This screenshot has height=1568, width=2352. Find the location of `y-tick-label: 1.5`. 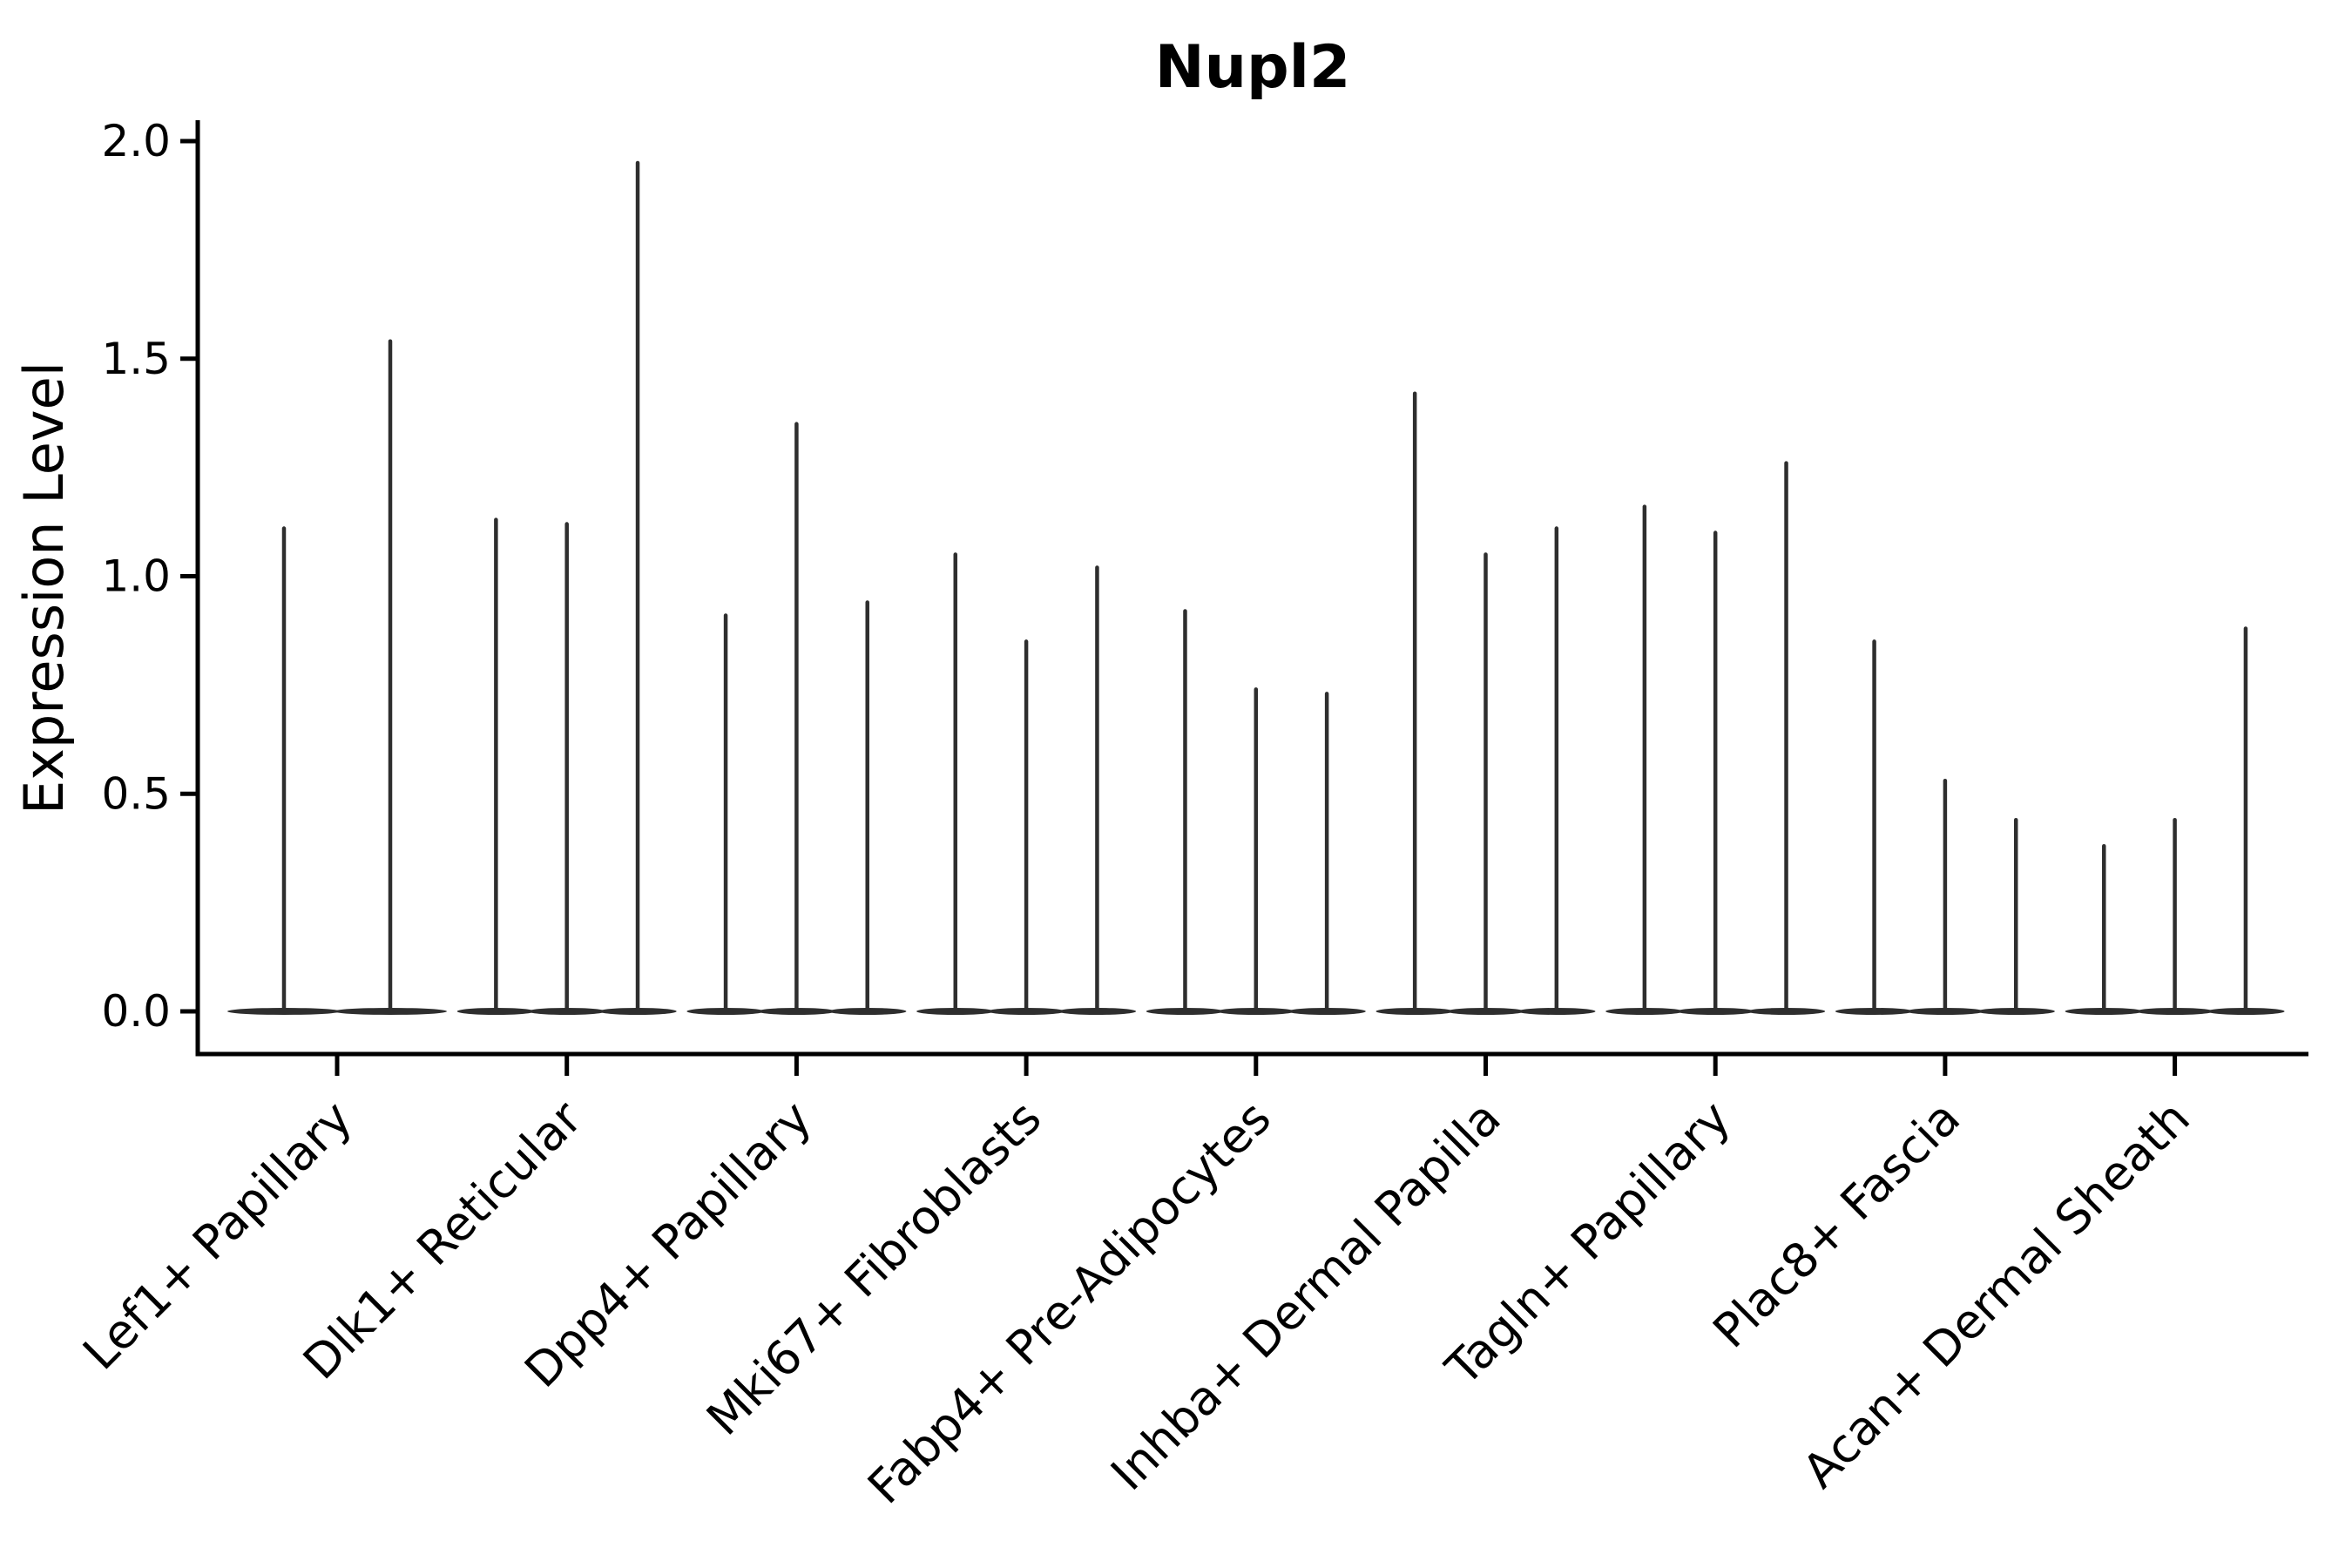

y-tick-label: 1.5 is located at coordinates (136, 359).